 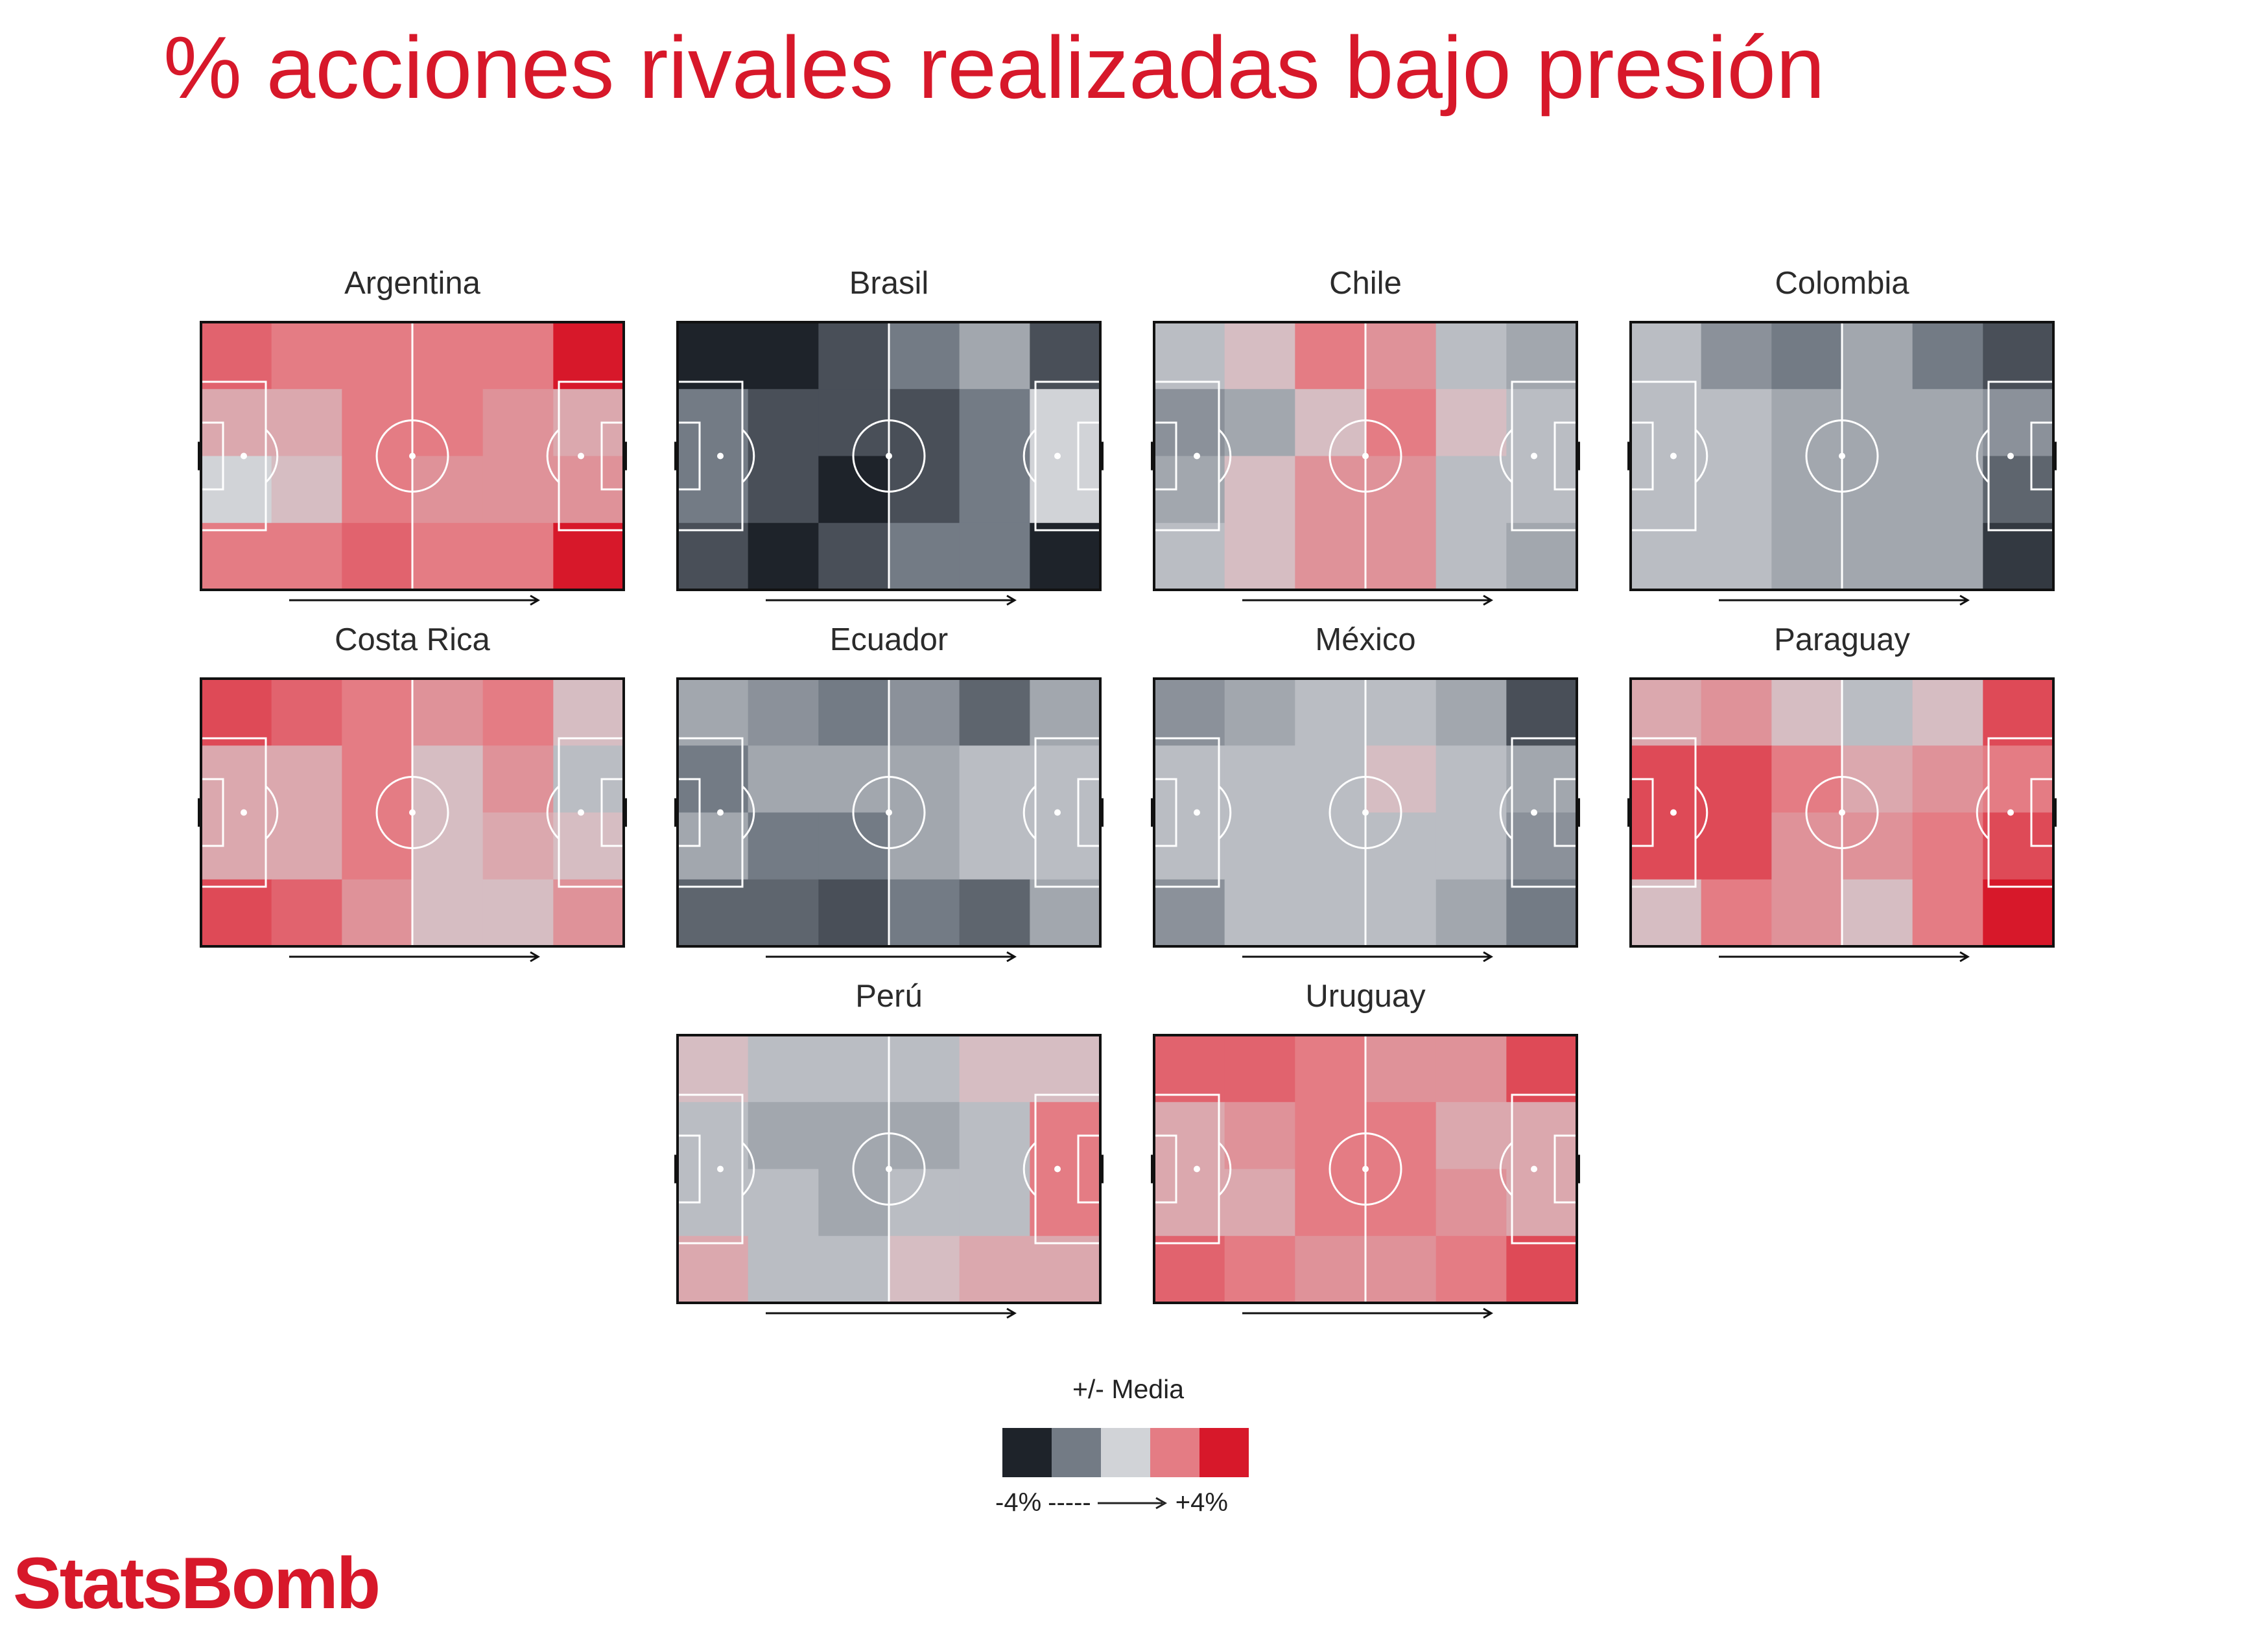 I want to click on pitch-heatmap-paraguay, so click(x=1842, y=820).